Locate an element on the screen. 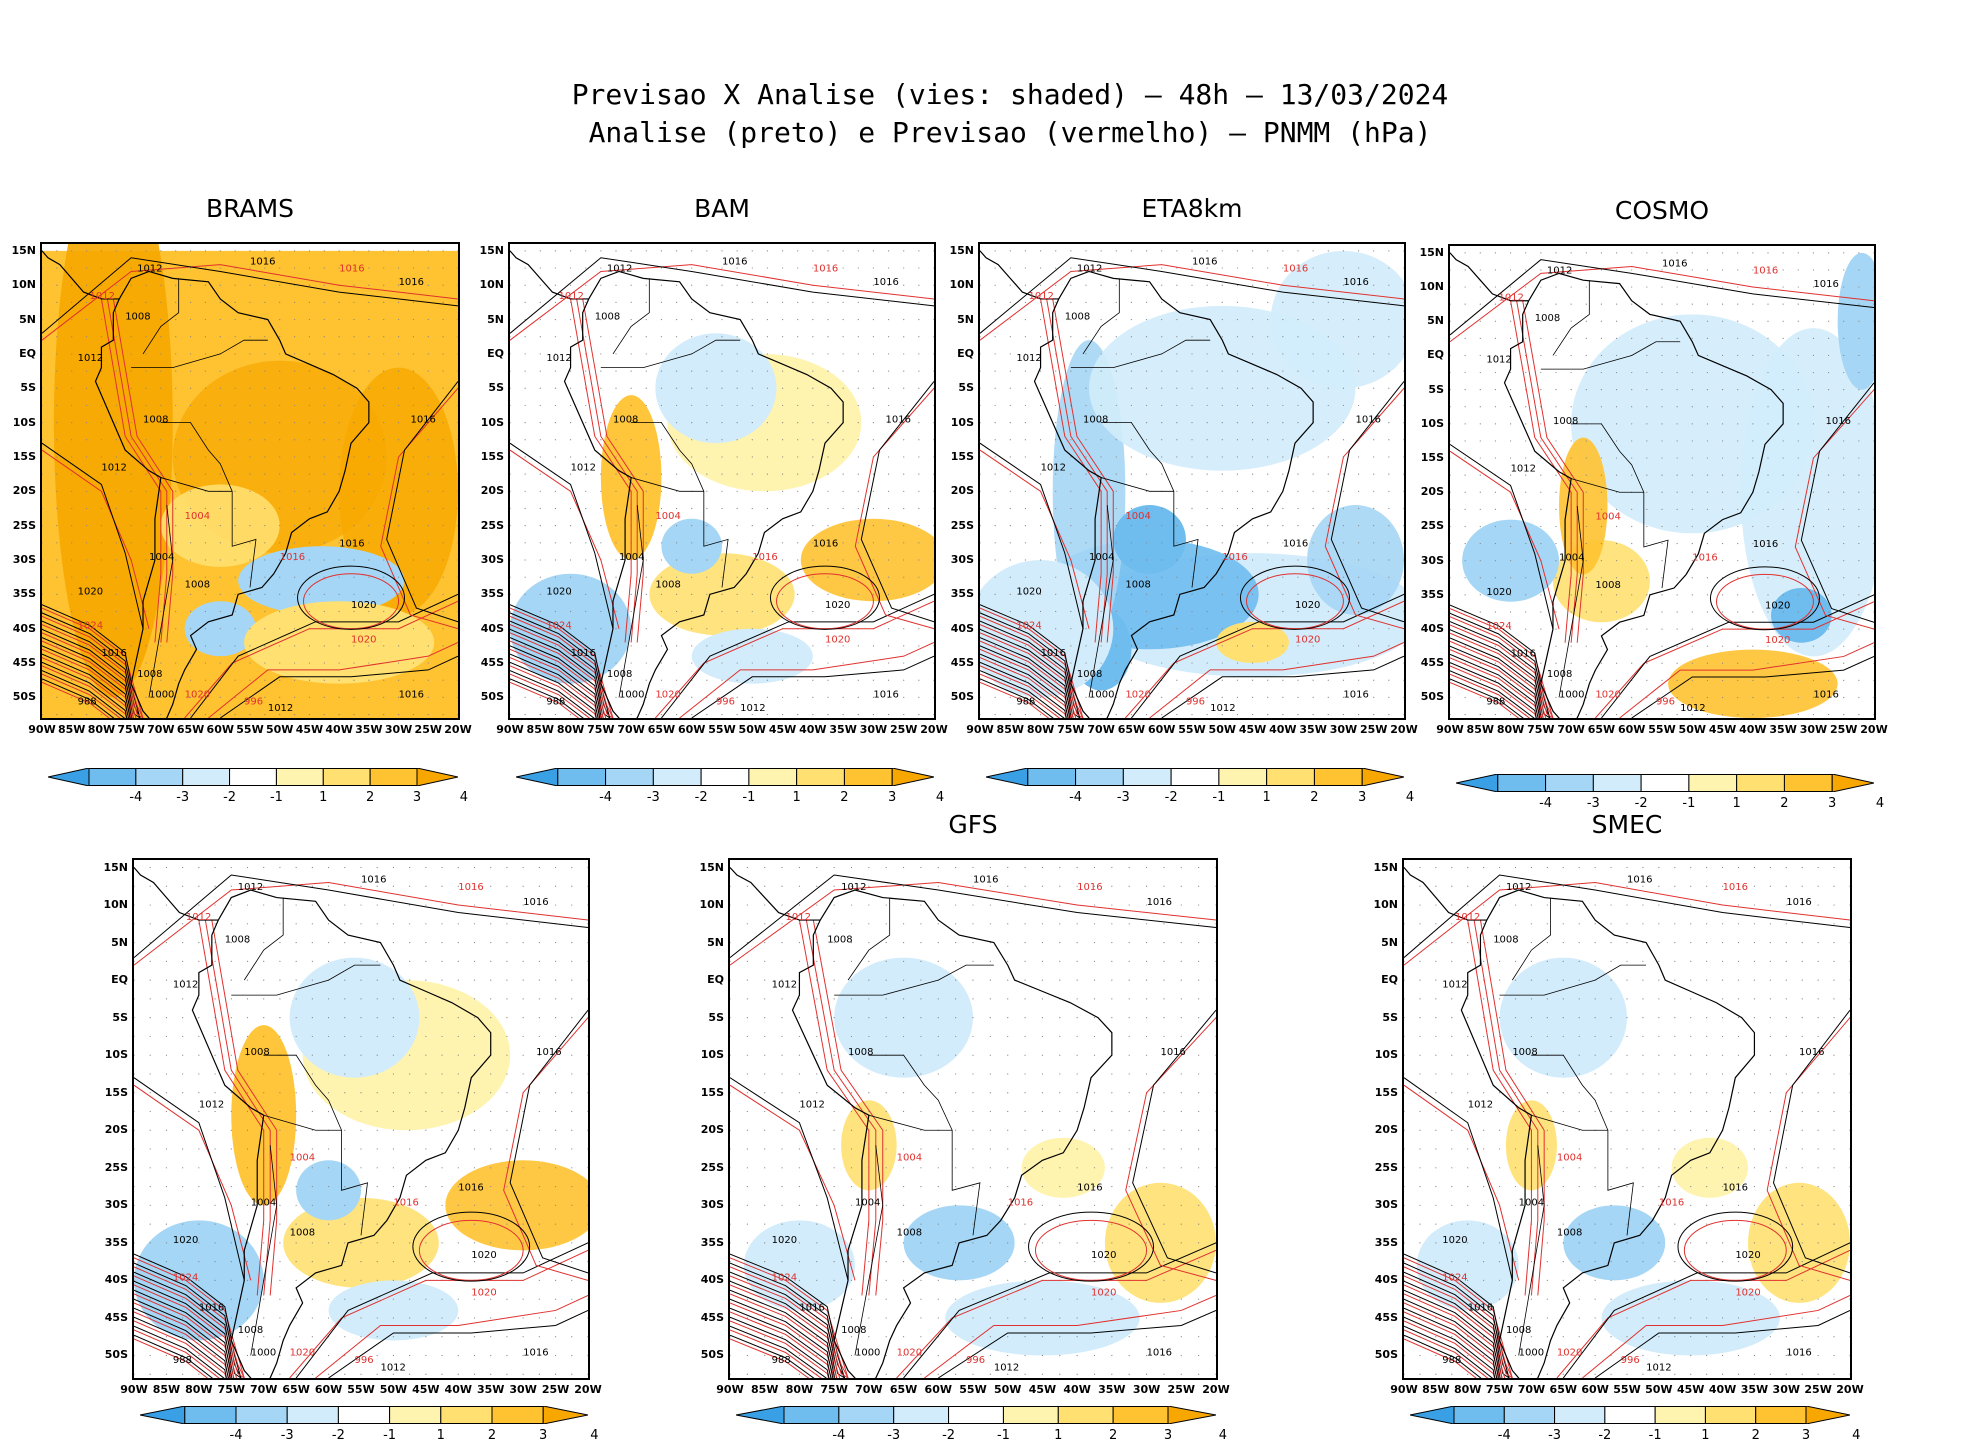  forecast-contour-label: 1016 is located at coordinates (1020, 1202).